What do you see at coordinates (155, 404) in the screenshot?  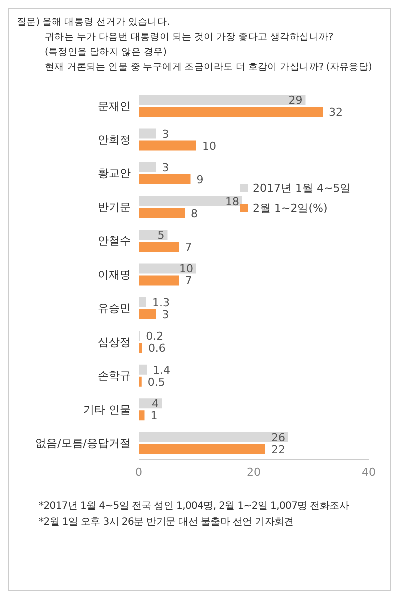 I see `data-label: 4` at bounding box center [155, 404].